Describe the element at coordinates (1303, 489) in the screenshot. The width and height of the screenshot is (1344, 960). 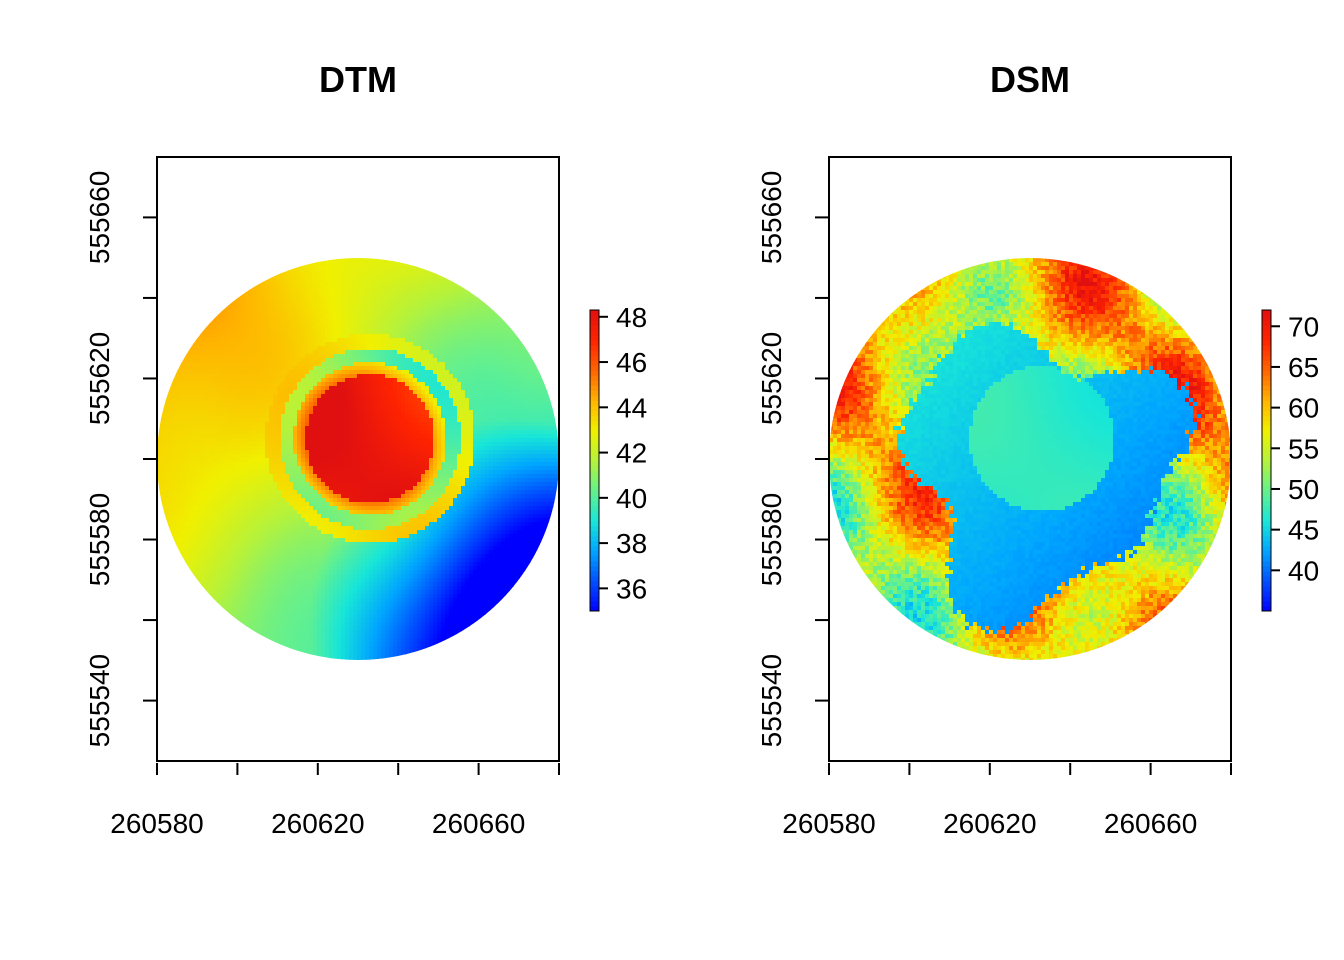
I see `colorbar-tick-label: 50` at that location.